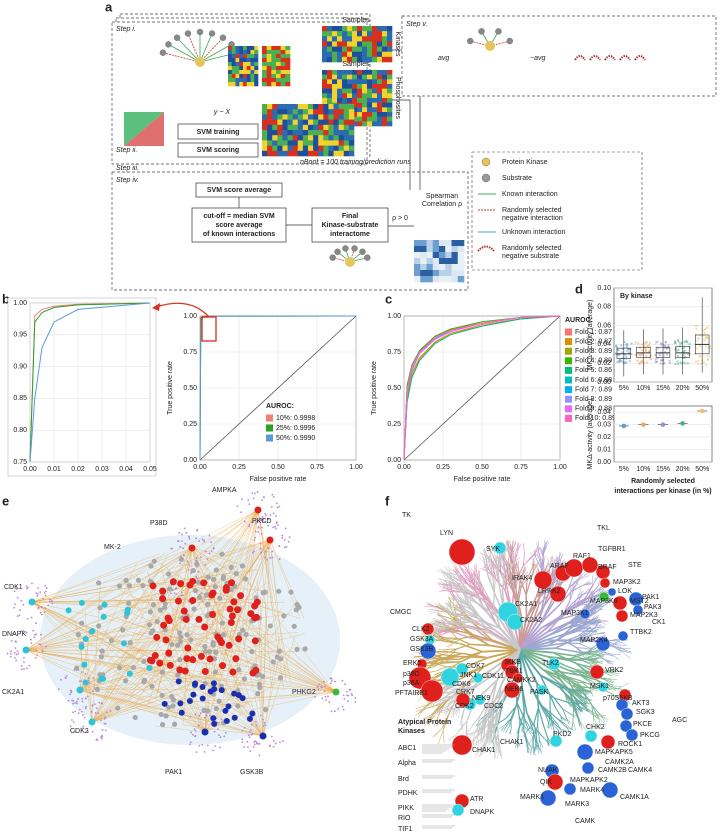 The width and height of the screenshot is (720, 834). Describe the element at coordinates (624, 426) in the screenshot. I see `mean-point` at that location.